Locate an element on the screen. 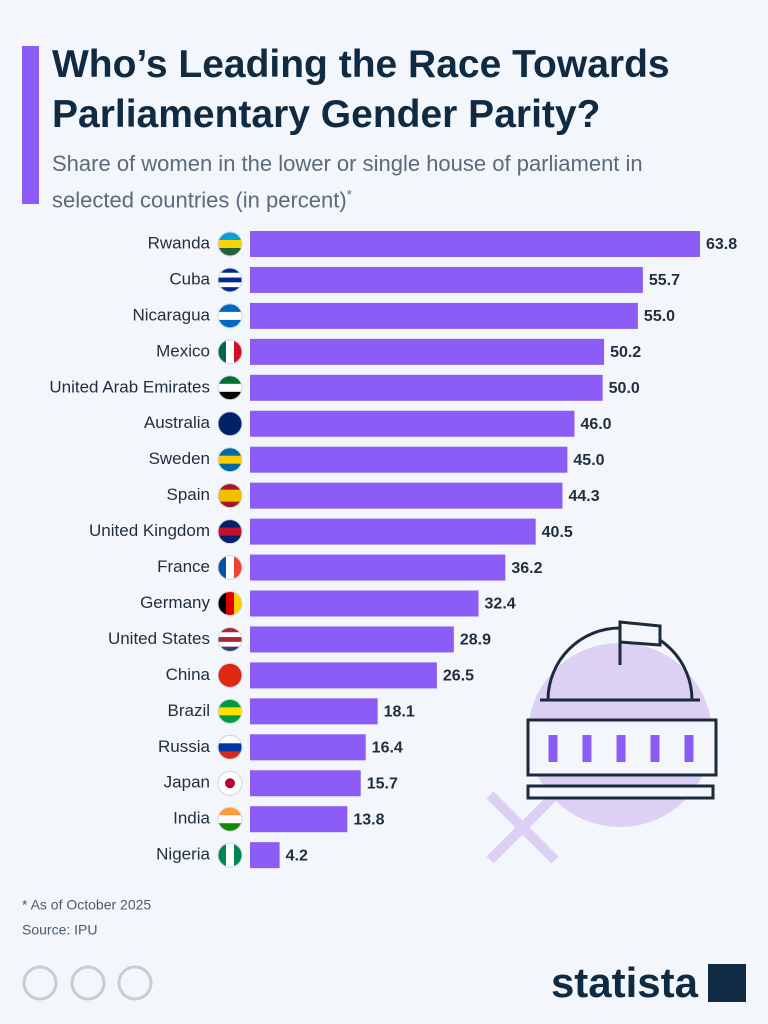 The width and height of the screenshot is (768, 1024). value-label: 50.2 is located at coordinates (625, 352).